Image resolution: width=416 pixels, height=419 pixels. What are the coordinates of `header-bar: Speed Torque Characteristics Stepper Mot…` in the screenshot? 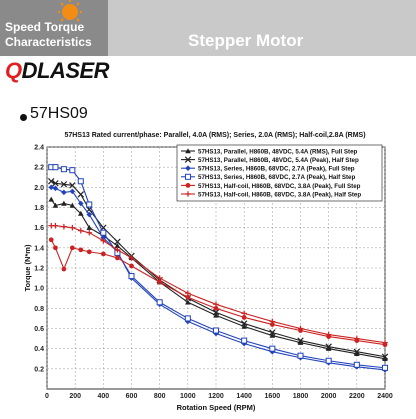 It's located at (208, 28).